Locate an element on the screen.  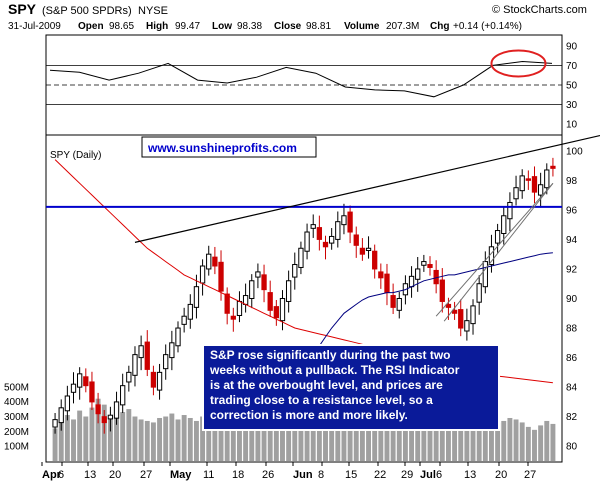
price-tick-label: 96 is located at coordinates (572, 210).